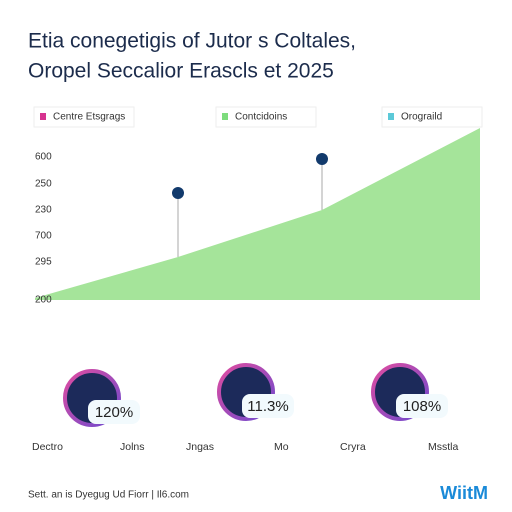 This screenshot has width=512, height=512. I want to click on axis-label: 700, so click(43, 236).